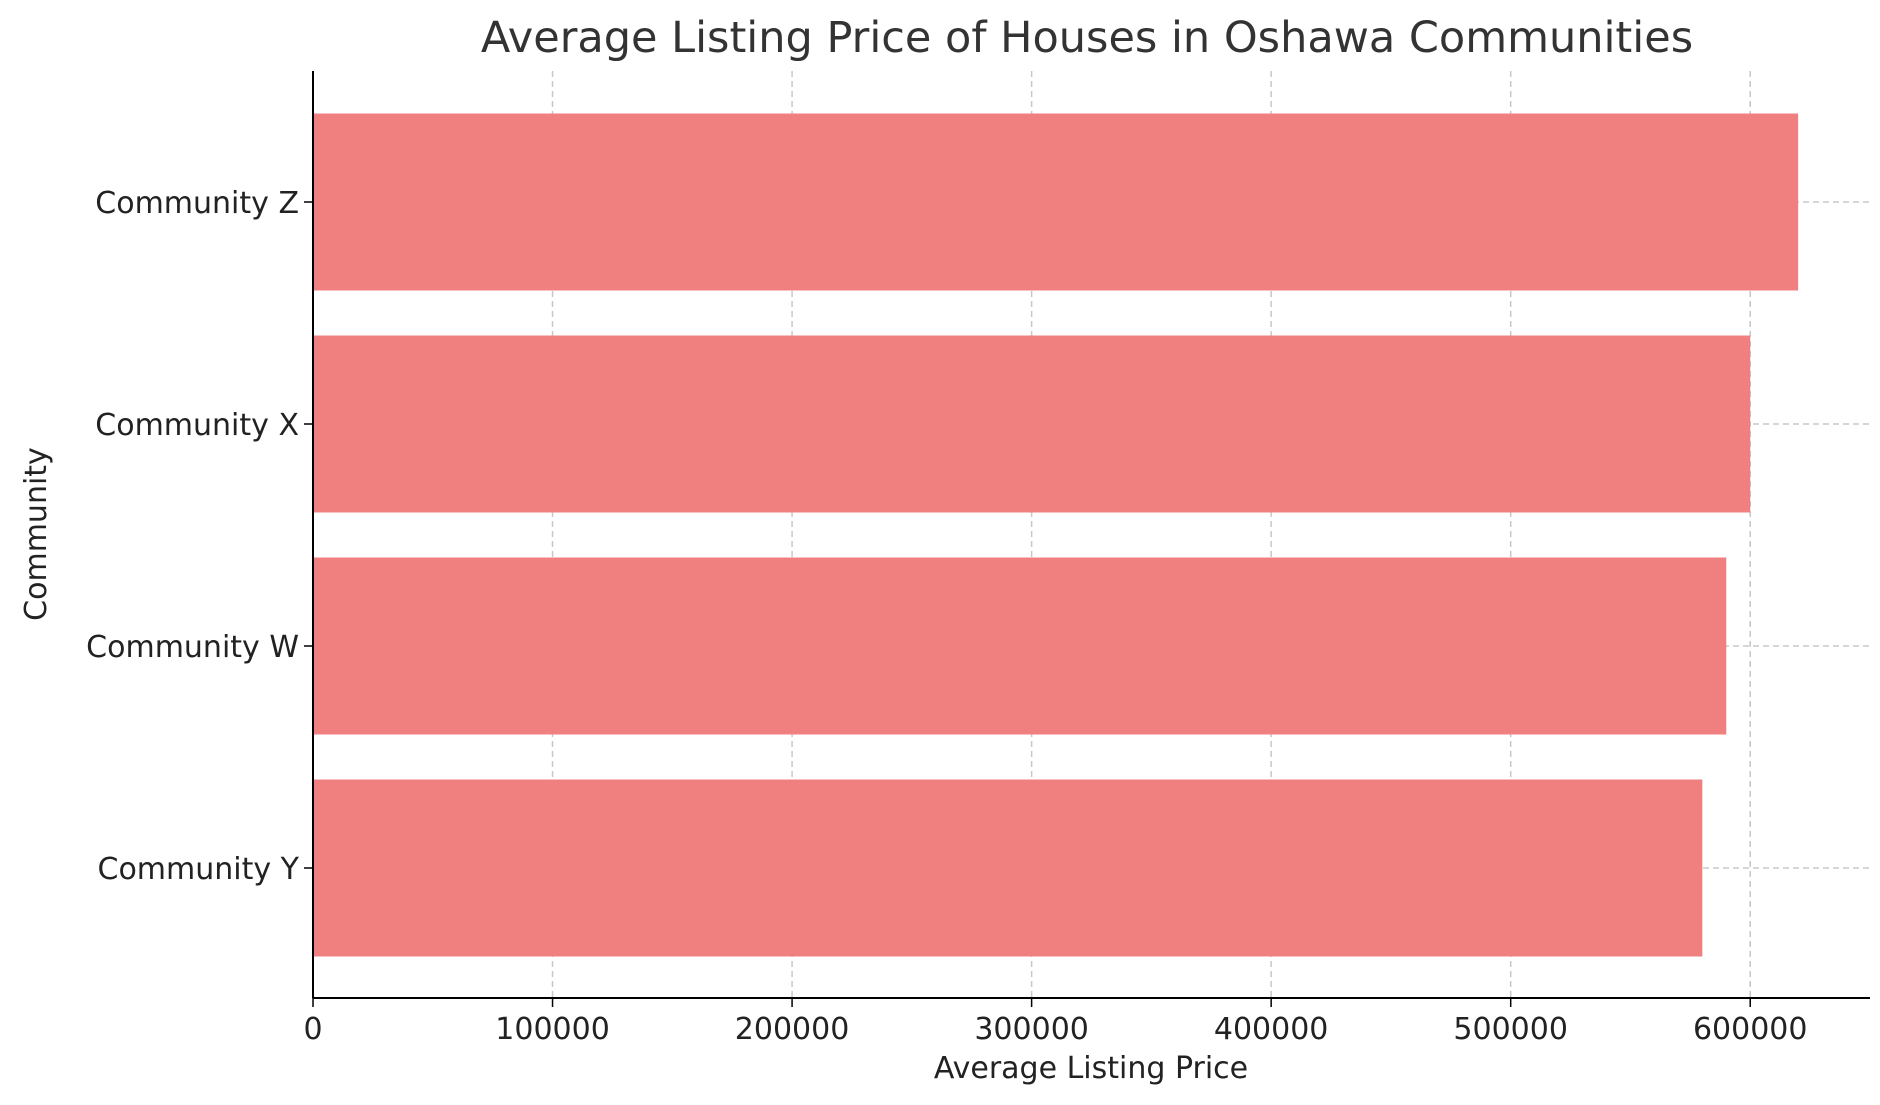  What do you see at coordinates (552, 1029) in the screenshot?
I see `x-tick-label: 100000` at bounding box center [552, 1029].